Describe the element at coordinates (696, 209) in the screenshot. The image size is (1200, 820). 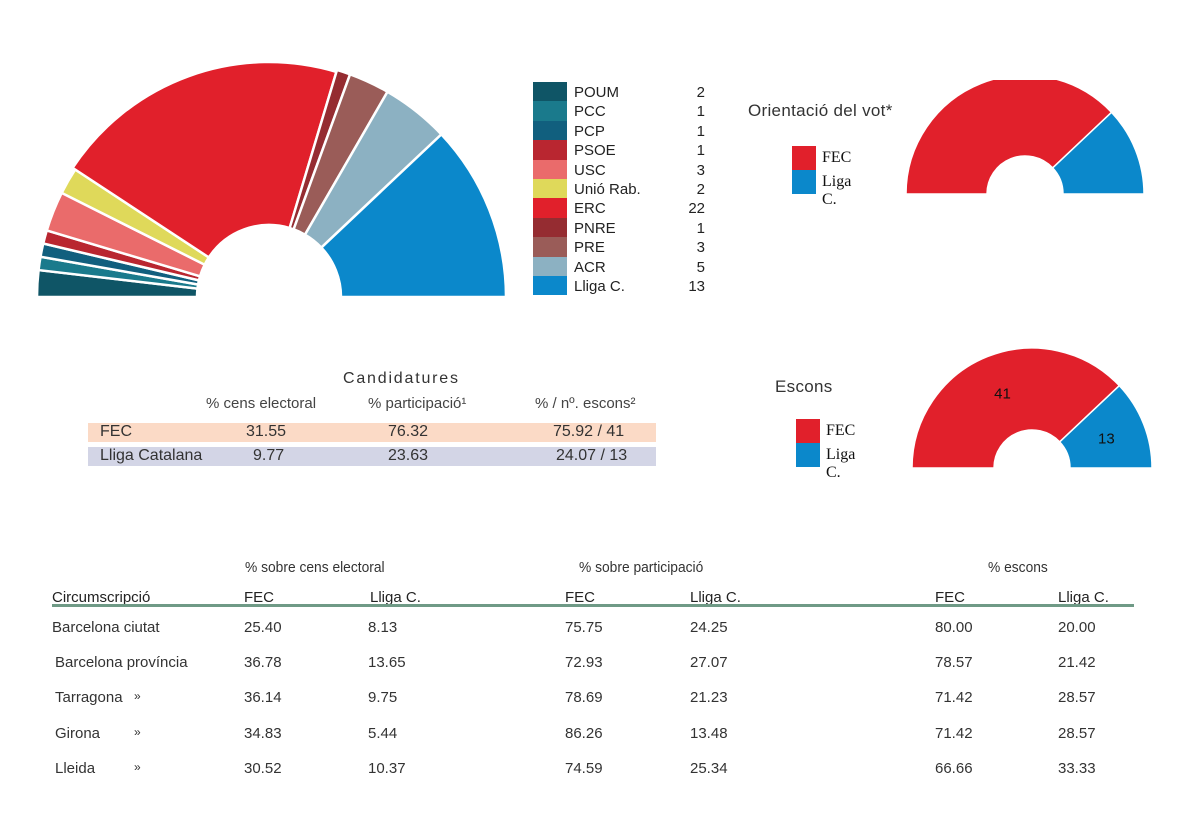
I see `legend-seats: 22` at that location.